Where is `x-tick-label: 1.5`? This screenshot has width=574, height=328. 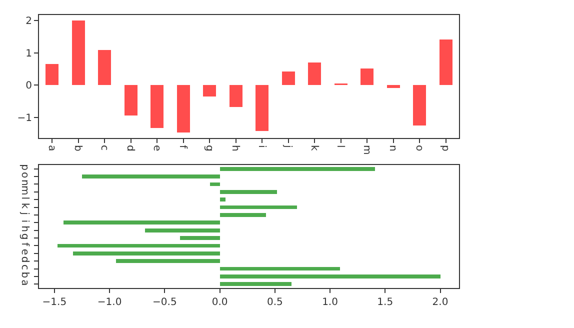
x-tick-label: 1.5 is located at coordinates (385, 302).